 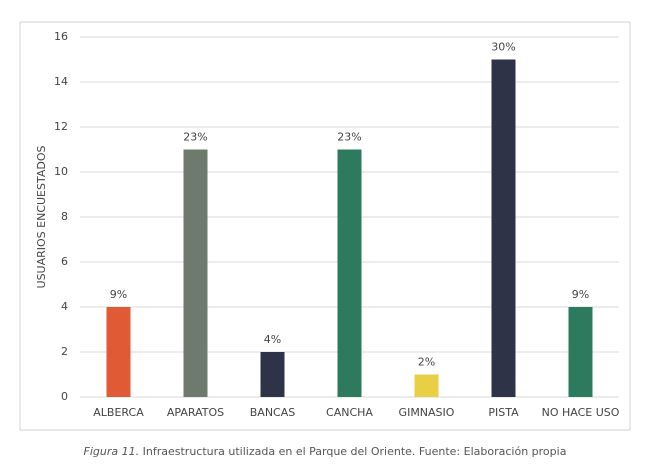 What do you see at coordinates (64, 306) in the screenshot?
I see `y-tick-label: 4` at bounding box center [64, 306].